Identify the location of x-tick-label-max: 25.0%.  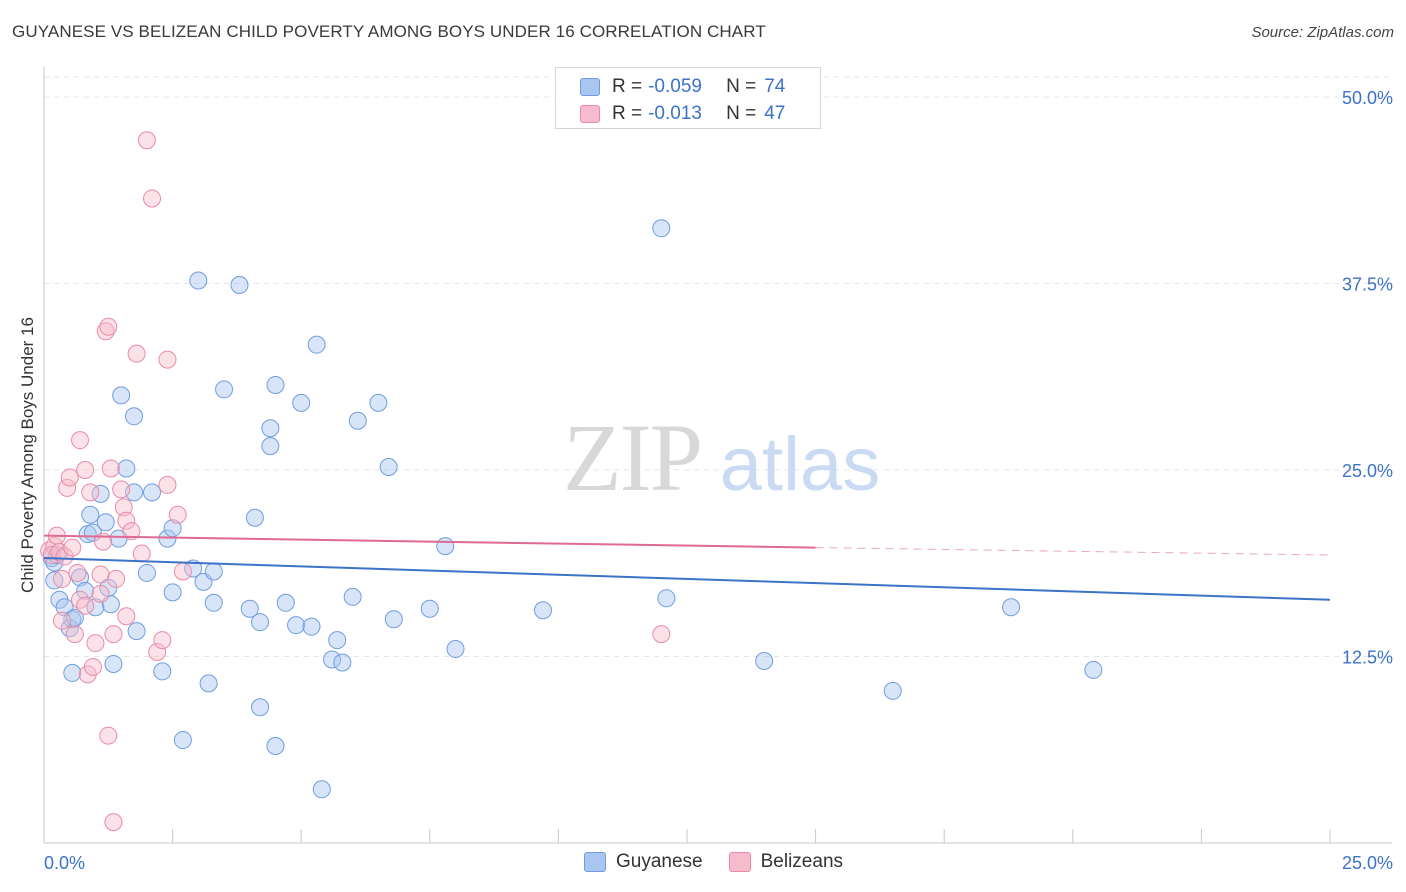
(1367, 863).